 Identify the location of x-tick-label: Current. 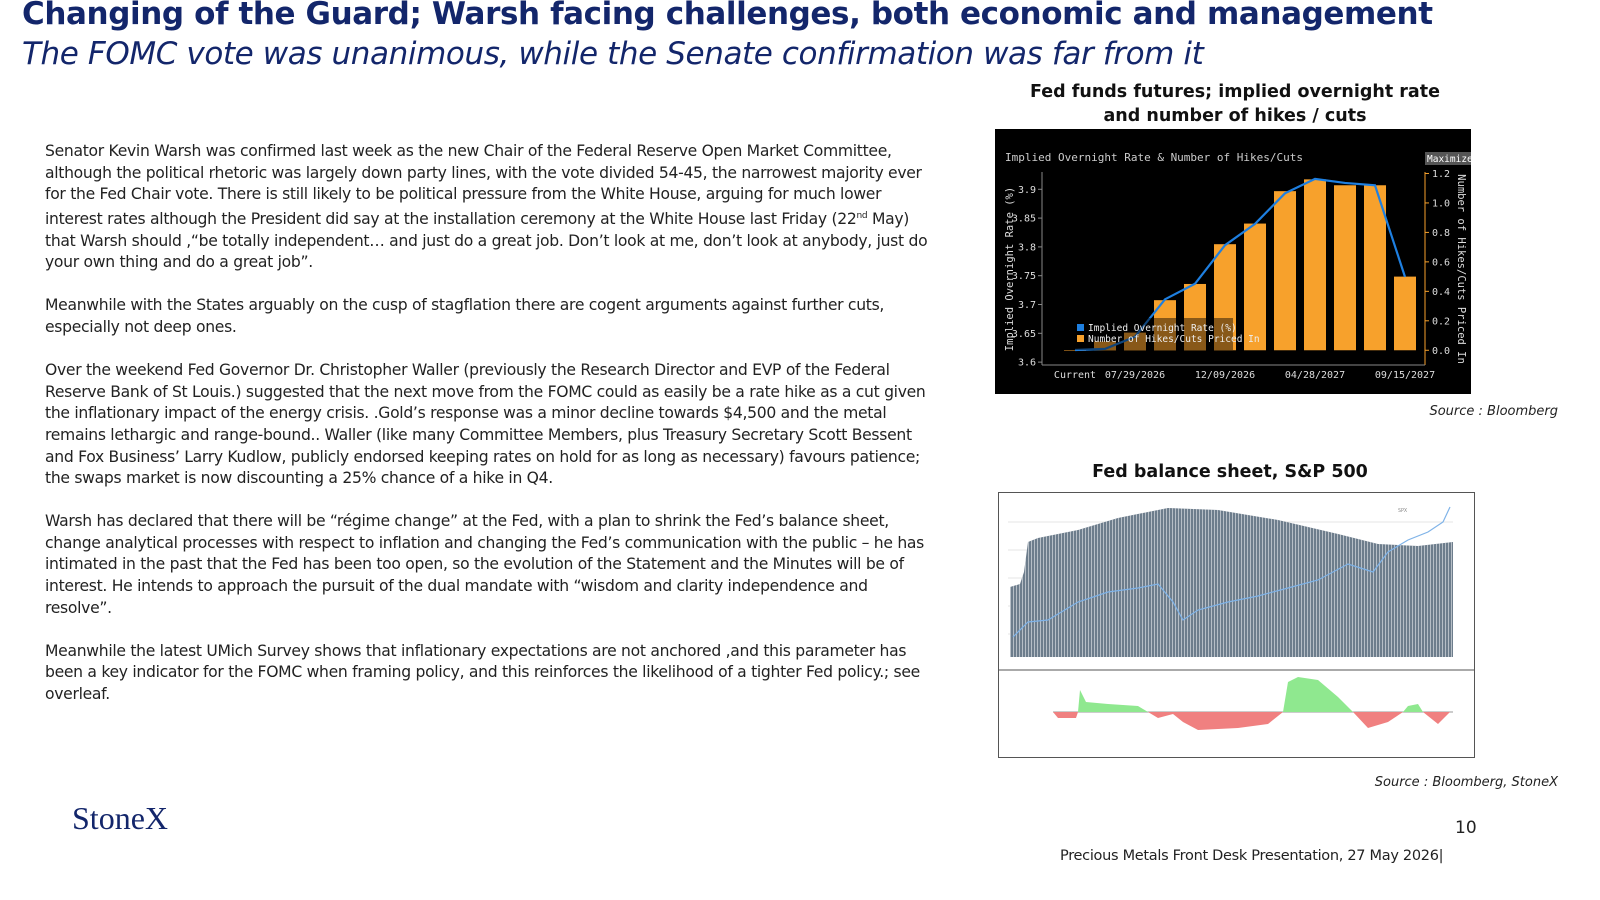
(1075, 375).